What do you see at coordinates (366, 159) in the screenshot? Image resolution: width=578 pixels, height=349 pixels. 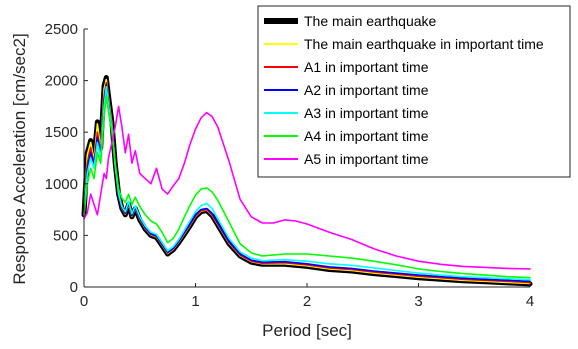 I see `legend-label: A5 in important time` at bounding box center [366, 159].